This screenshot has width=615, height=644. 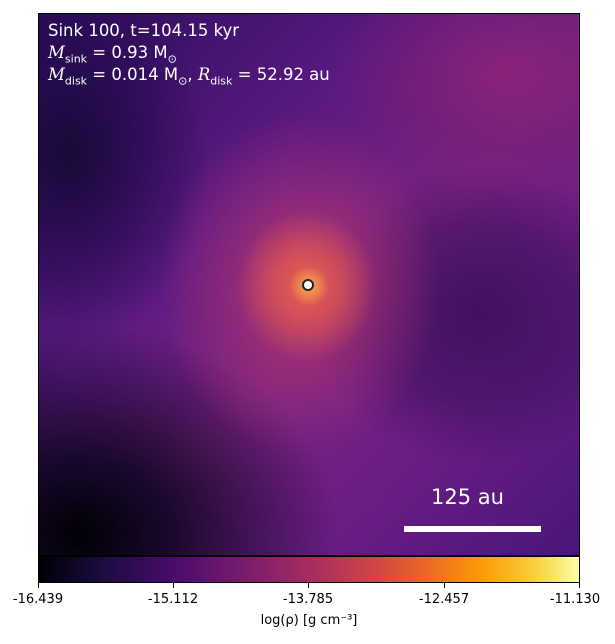 What do you see at coordinates (467, 497) in the screenshot?
I see `scalebar-label: 125 au` at bounding box center [467, 497].